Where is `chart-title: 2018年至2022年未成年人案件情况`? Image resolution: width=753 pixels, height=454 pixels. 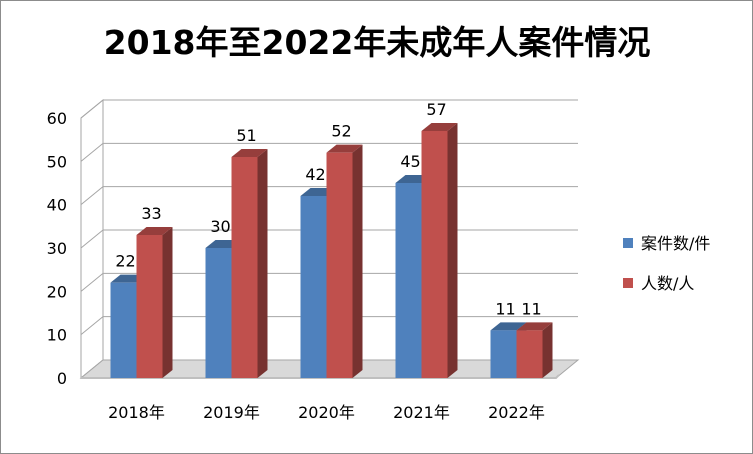 chart-title: 2018年至2022年未成年人案件情况 is located at coordinates (377, 42).